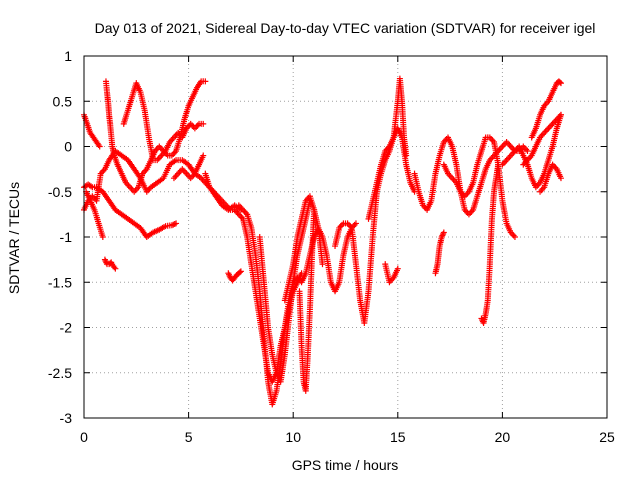 The height and width of the screenshot is (480, 640). What do you see at coordinates (66, 237) in the screenshot?
I see `y-tick-label: -1` at bounding box center [66, 237].